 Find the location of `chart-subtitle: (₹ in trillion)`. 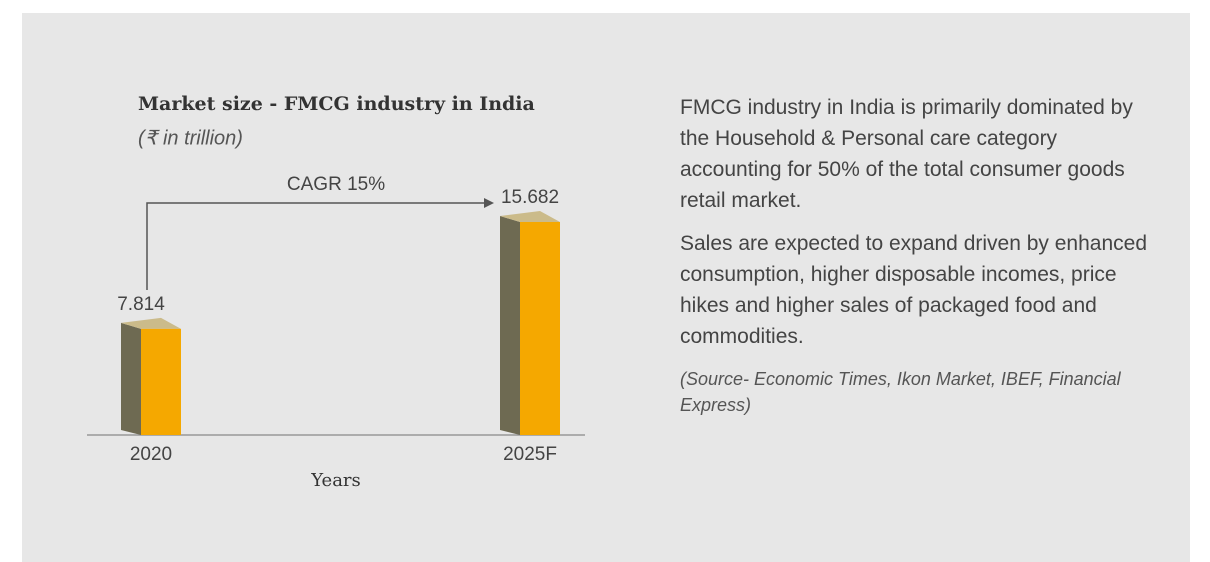

chart-subtitle: (₹ in trillion) is located at coordinates (190, 138).